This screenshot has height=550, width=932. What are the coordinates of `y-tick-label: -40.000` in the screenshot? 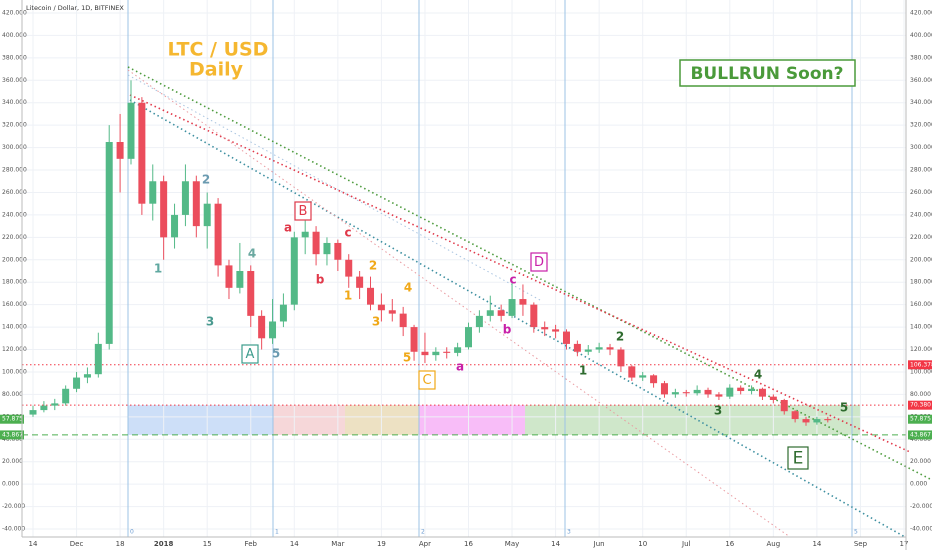 It's located at (921, 529).